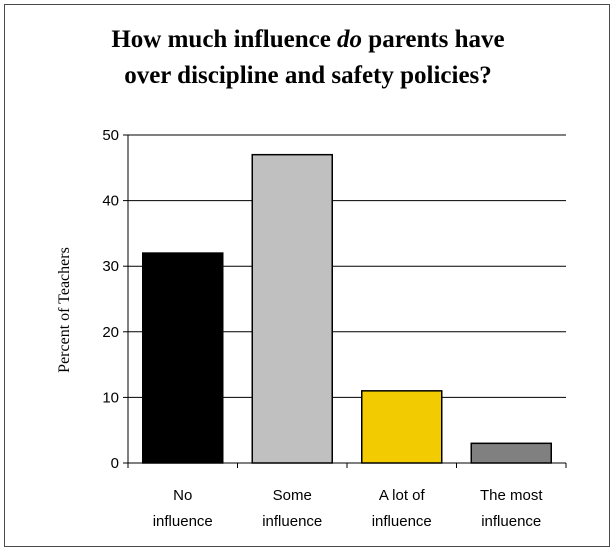 The image size is (616, 548). I want to click on y-tick-label: 10, so click(110, 397).